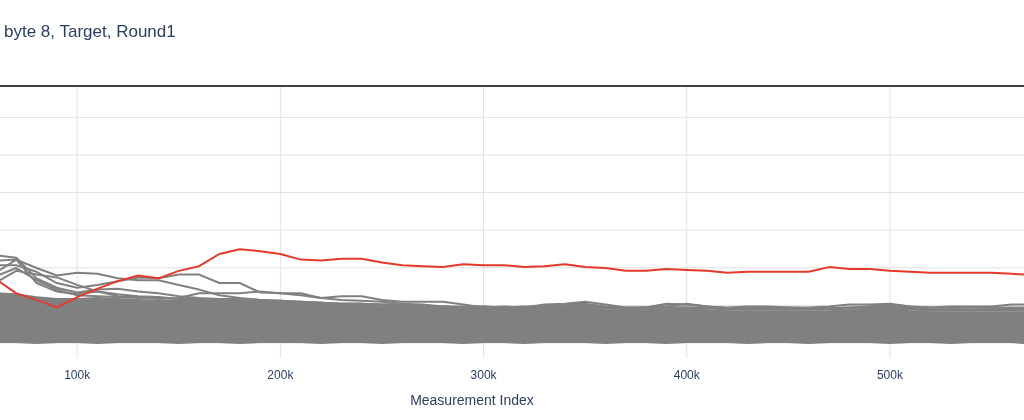  Describe the element at coordinates (890, 375) in the screenshot. I see `x-tick-label: 500k` at that location.